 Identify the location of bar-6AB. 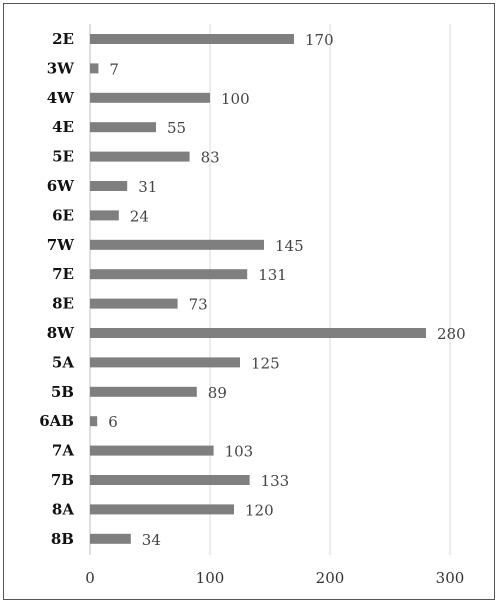
(94, 421).